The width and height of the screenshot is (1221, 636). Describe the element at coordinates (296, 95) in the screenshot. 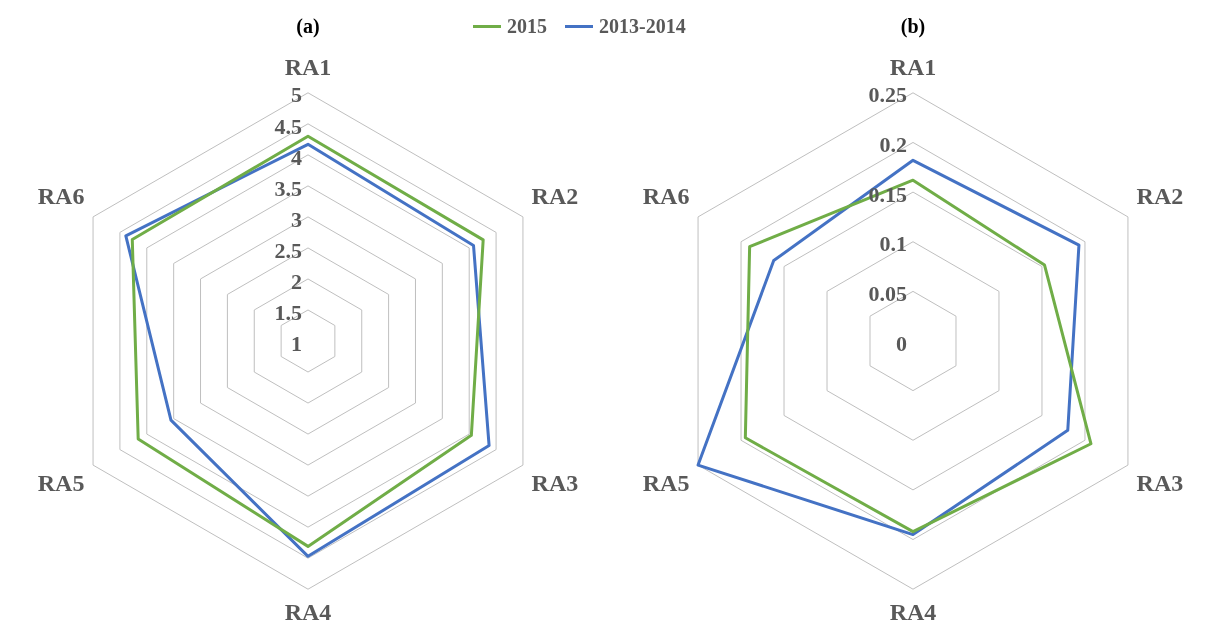

I see `y-tick-label: 5` at that location.